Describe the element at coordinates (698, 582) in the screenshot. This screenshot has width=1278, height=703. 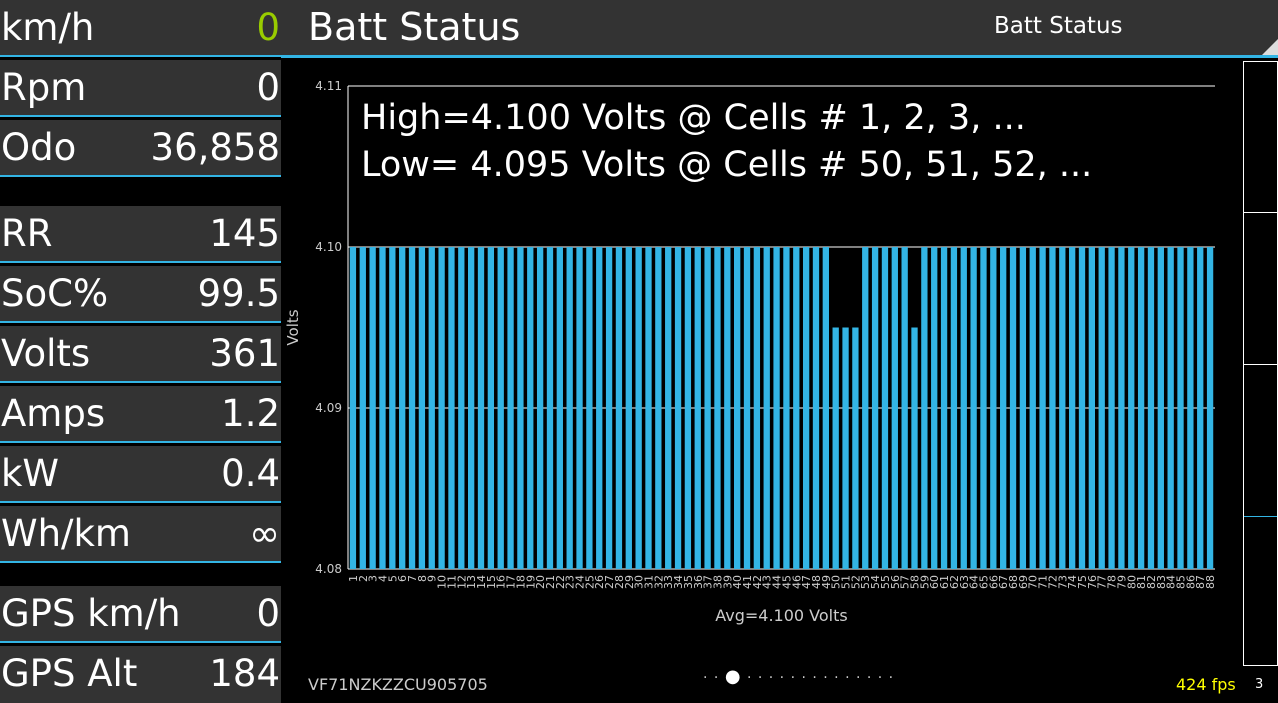
I see `x-tick-label: 36` at that location.